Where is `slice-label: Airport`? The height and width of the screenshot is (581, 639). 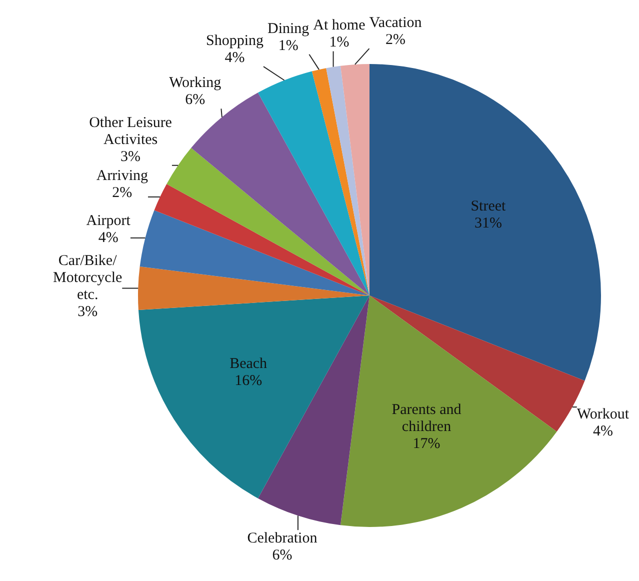
slice-label: Airport is located at coordinates (109, 221).